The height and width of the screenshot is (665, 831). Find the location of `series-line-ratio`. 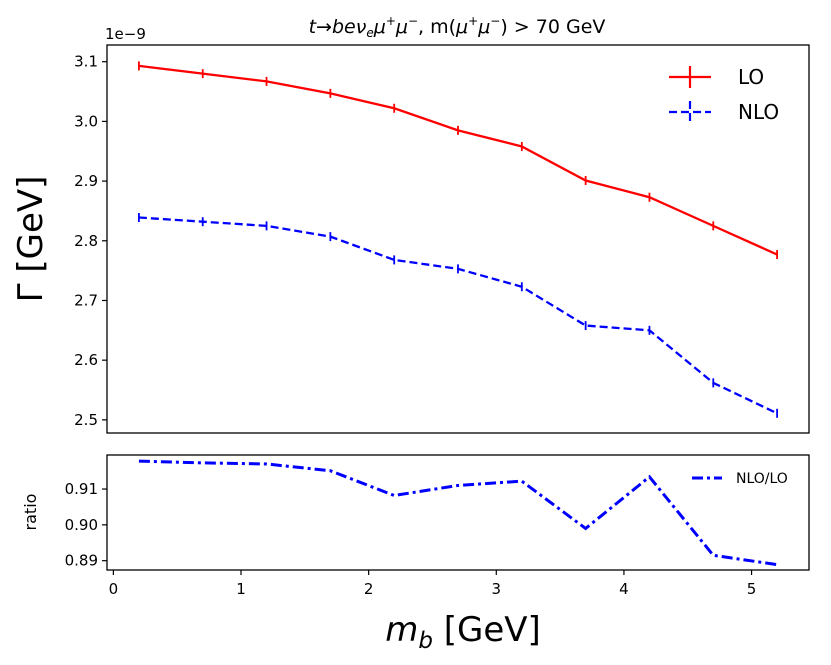

series-line-ratio is located at coordinates (458, 513).